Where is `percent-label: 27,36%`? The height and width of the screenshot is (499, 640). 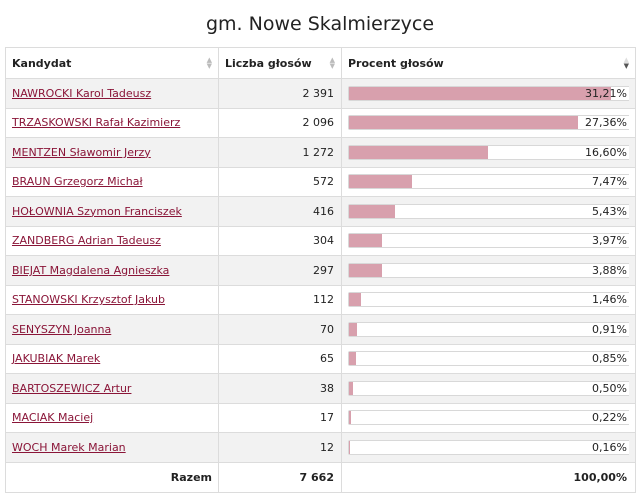 percent-label: 27,36% is located at coordinates (606, 123).